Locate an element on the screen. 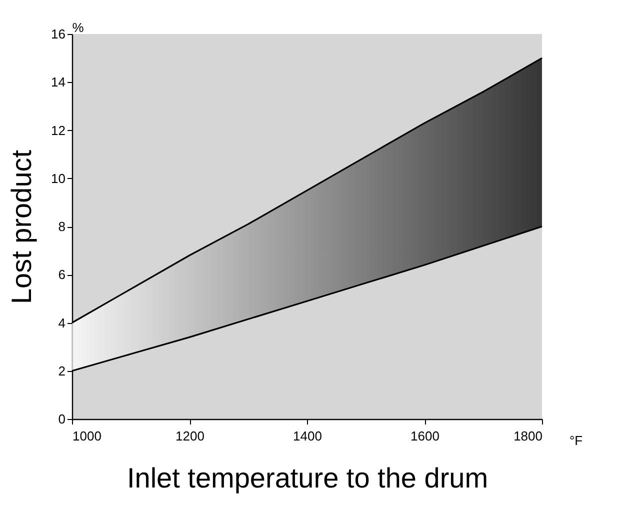  y-tick-label: 6 is located at coordinates (62, 274).